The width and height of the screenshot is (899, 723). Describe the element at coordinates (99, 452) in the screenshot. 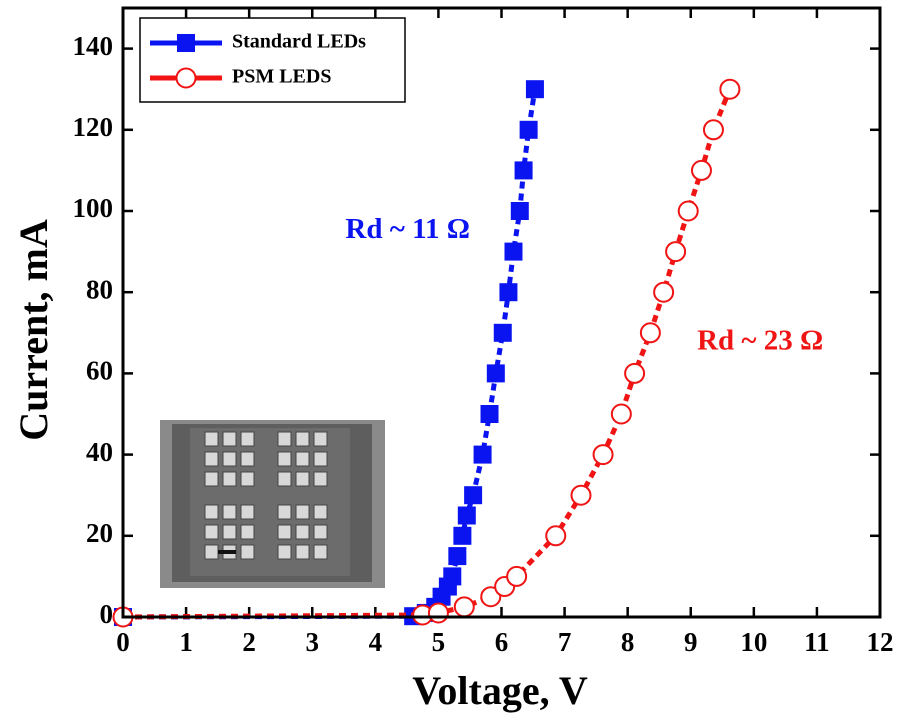

I see `y-tick-label: 40` at that location.